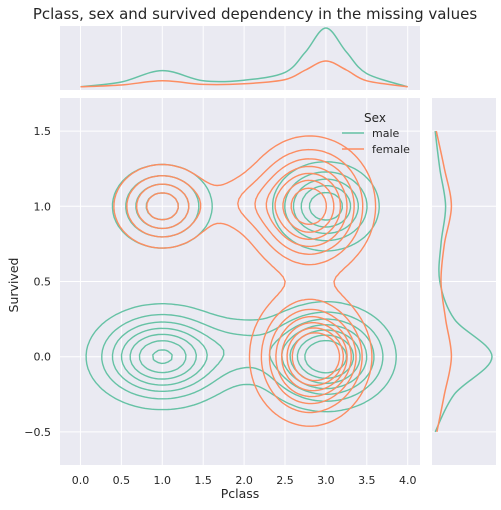 The width and height of the screenshot is (501, 510). I want to click on x-tick-label: 2.0, so click(244, 480).